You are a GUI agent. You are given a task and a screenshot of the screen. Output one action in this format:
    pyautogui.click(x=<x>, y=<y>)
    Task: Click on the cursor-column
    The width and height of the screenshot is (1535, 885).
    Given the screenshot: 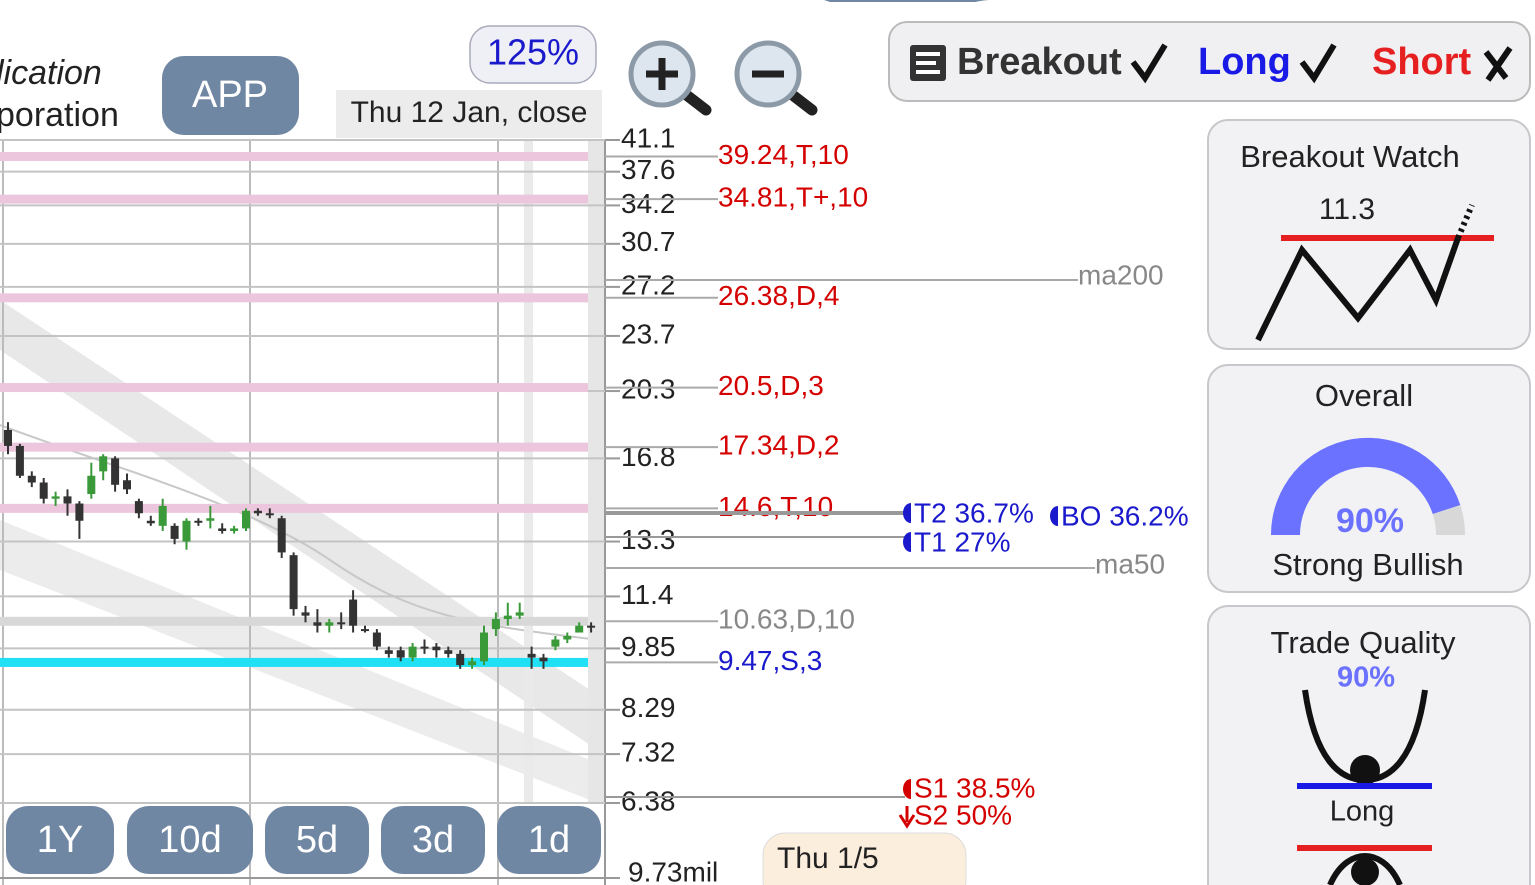 What is the action you would take?
    pyautogui.click(x=528, y=471)
    